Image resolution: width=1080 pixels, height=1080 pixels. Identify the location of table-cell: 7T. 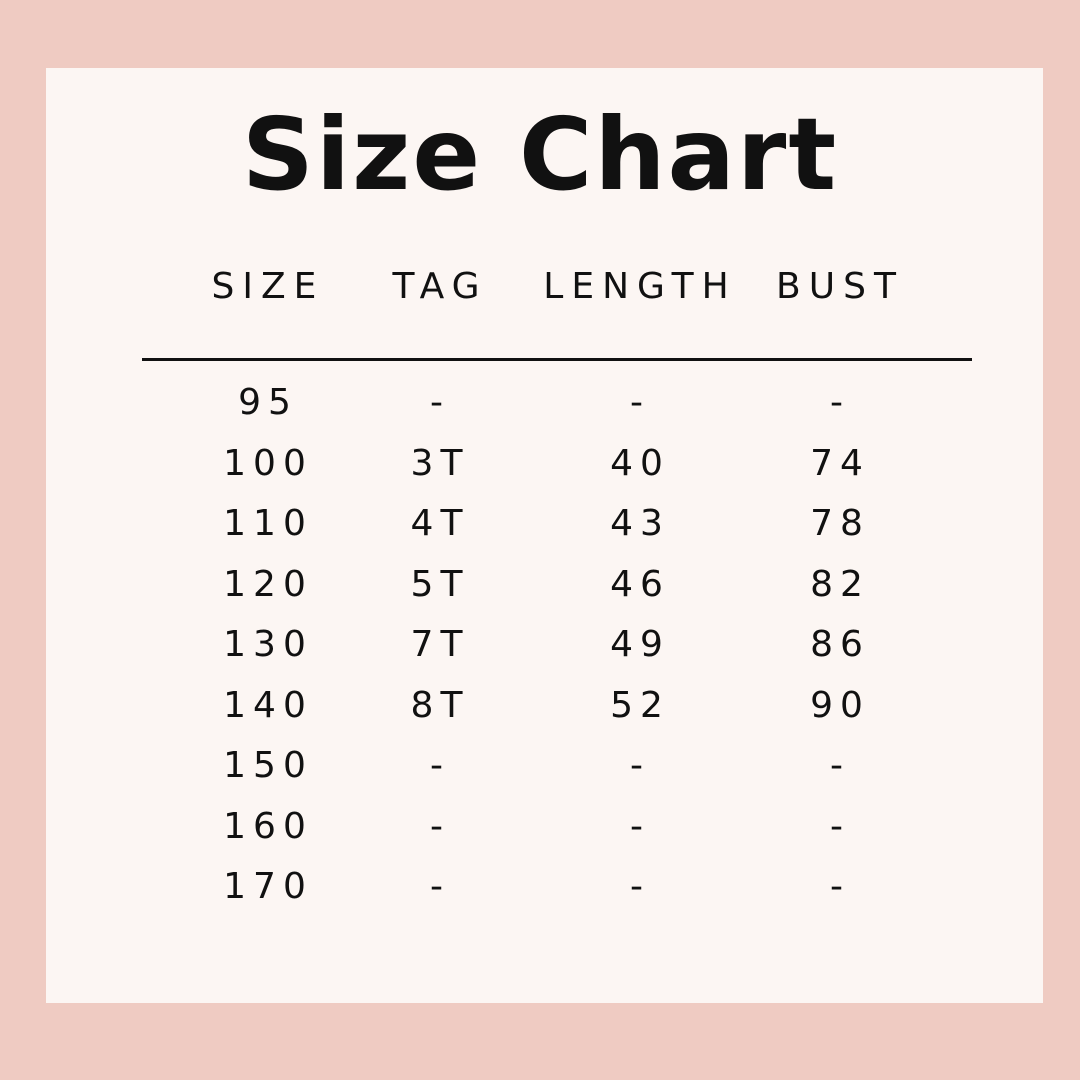
(440, 644).